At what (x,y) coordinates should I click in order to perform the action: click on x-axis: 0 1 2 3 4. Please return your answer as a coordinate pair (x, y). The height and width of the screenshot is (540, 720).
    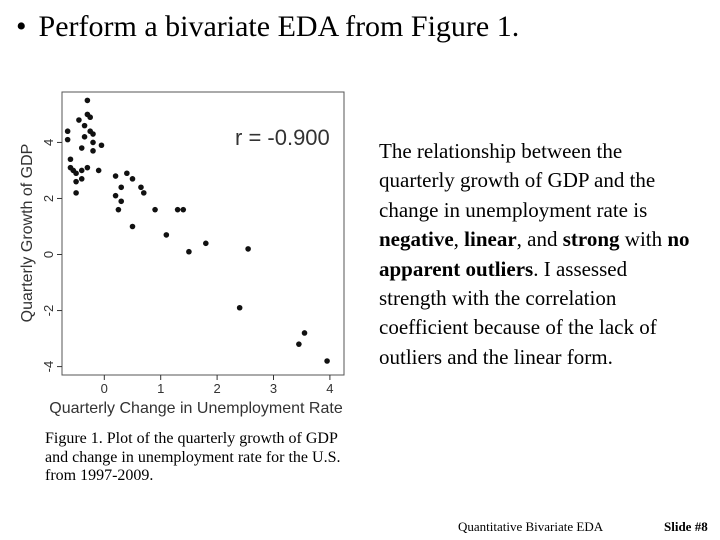
    Looking at the image, I should click on (217, 385).